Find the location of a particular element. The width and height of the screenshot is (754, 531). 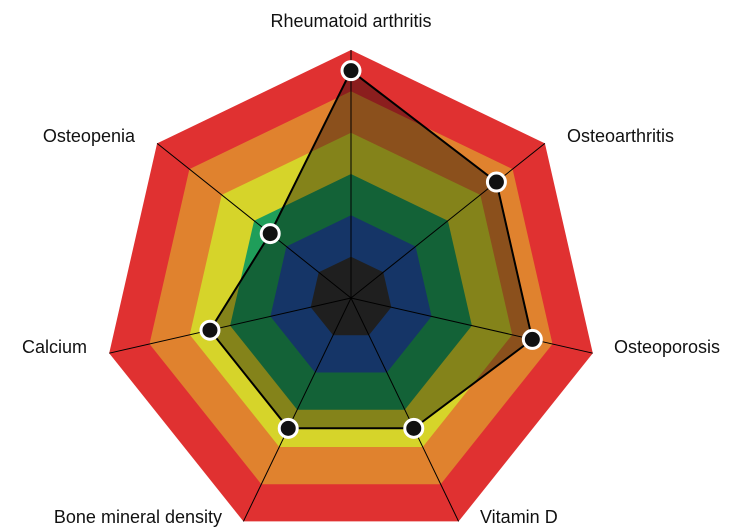

category-label: Rheumatoid arthritis is located at coordinates (350, 21).